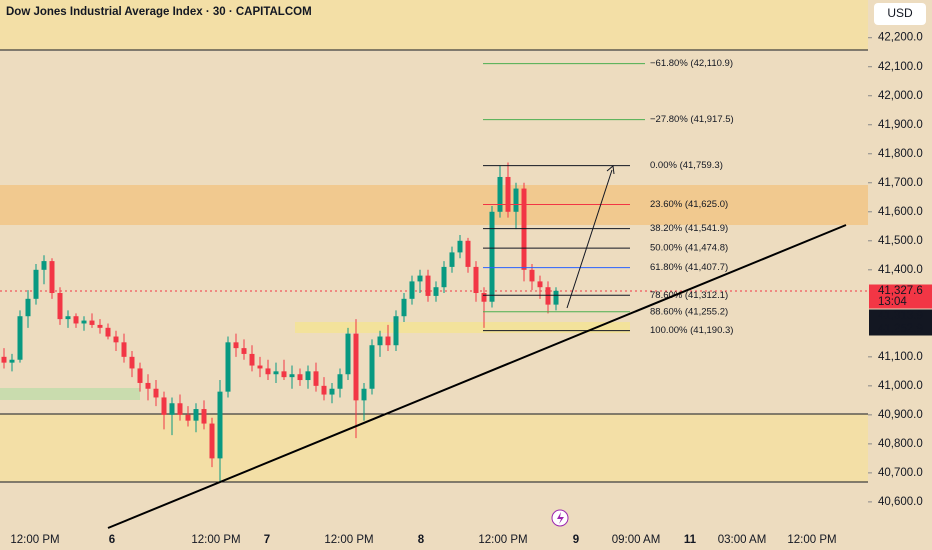  Describe the element at coordinates (690, 540) in the screenshot. I see `x-tick-label: 11` at that location.